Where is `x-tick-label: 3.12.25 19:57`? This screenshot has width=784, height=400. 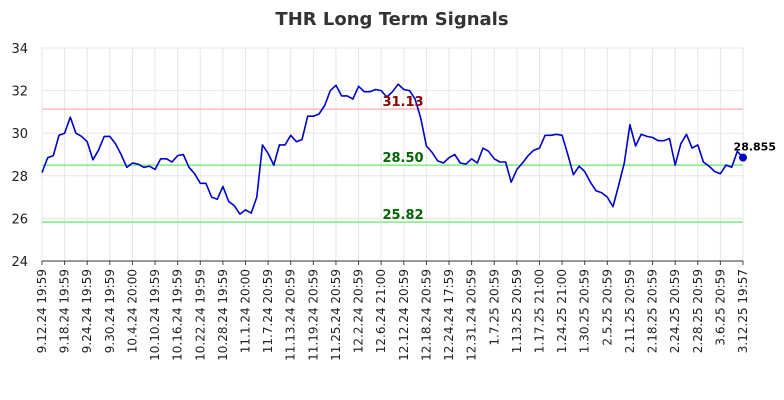 x-tick-label: 3.12.25 19:57 is located at coordinates (743, 311).